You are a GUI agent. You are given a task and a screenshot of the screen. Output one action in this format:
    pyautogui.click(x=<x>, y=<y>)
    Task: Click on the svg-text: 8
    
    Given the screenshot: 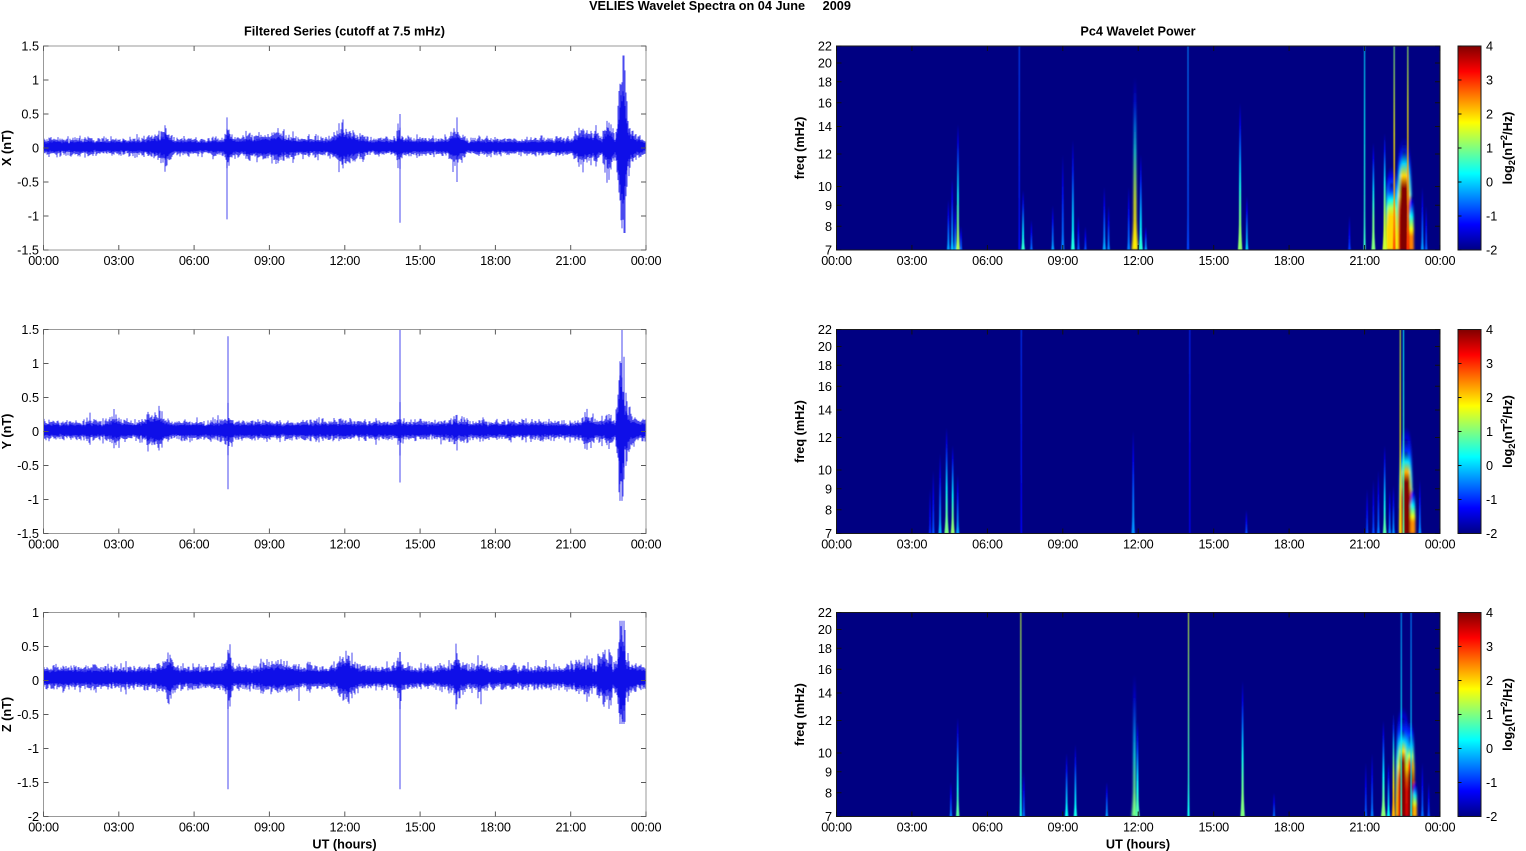 What is the action you would take?
    pyautogui.click(x=828, y=510)
    